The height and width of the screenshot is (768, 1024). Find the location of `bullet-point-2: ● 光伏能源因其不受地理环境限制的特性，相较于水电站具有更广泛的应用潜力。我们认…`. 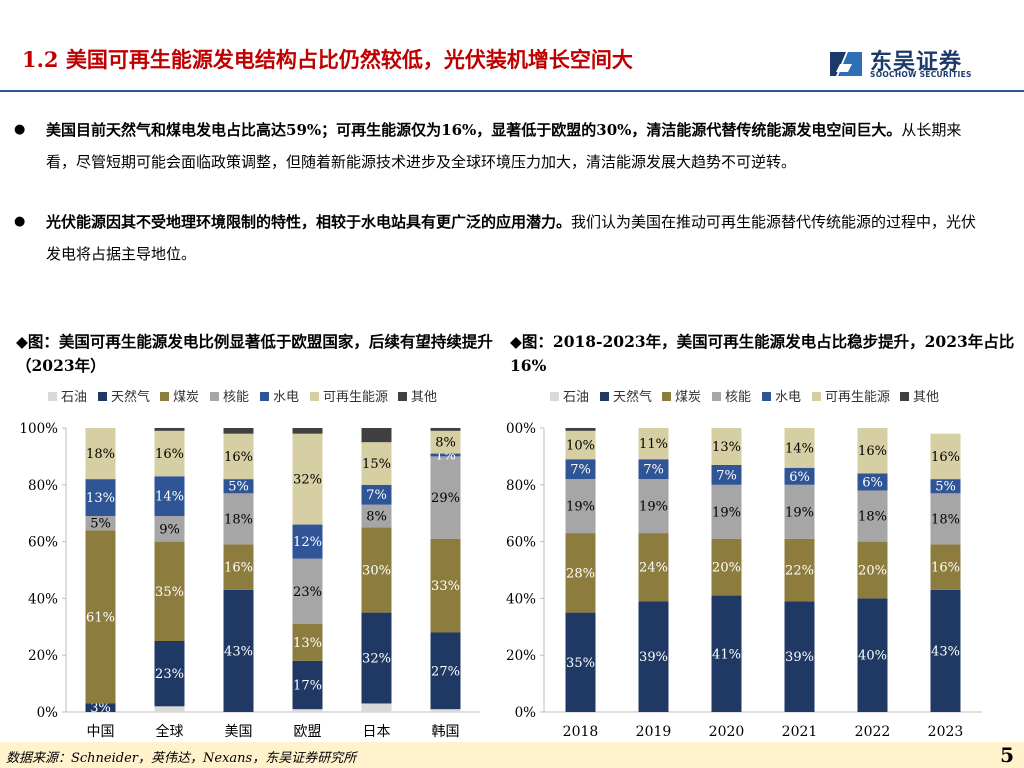

bullet-point-2: ● 光伏能源因其不受地理环境限制的特性，相较于水电站具有更广泛的应用潜力。我们认… is located at coordinates (499, 238).